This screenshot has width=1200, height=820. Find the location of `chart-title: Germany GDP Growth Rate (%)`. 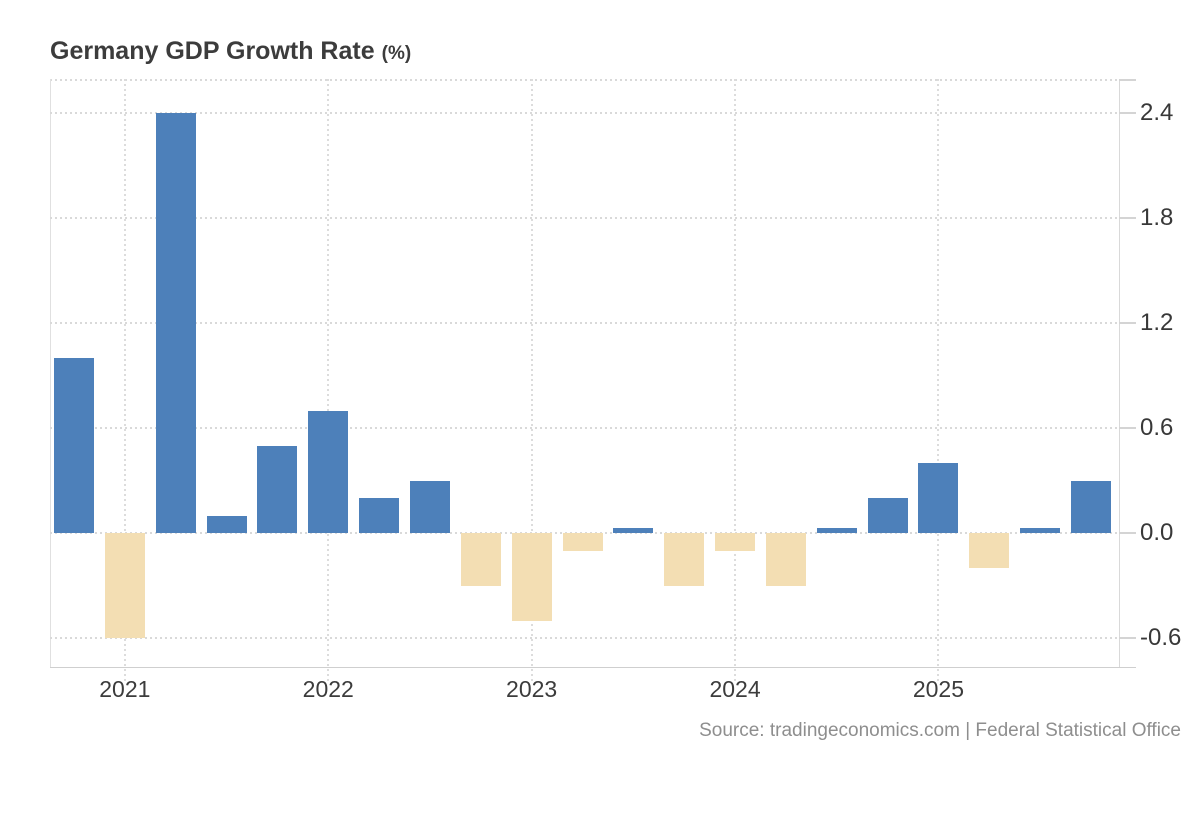

chart-title: Germany GDP Growth Rate (%) is located at coordinates (230, 48).